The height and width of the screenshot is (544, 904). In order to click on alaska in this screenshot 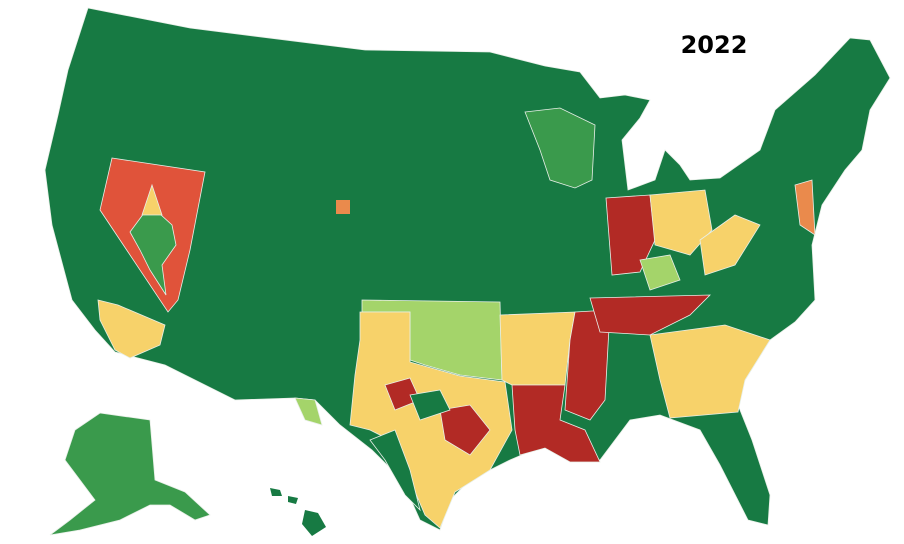, I will do `click(130, 474)`.